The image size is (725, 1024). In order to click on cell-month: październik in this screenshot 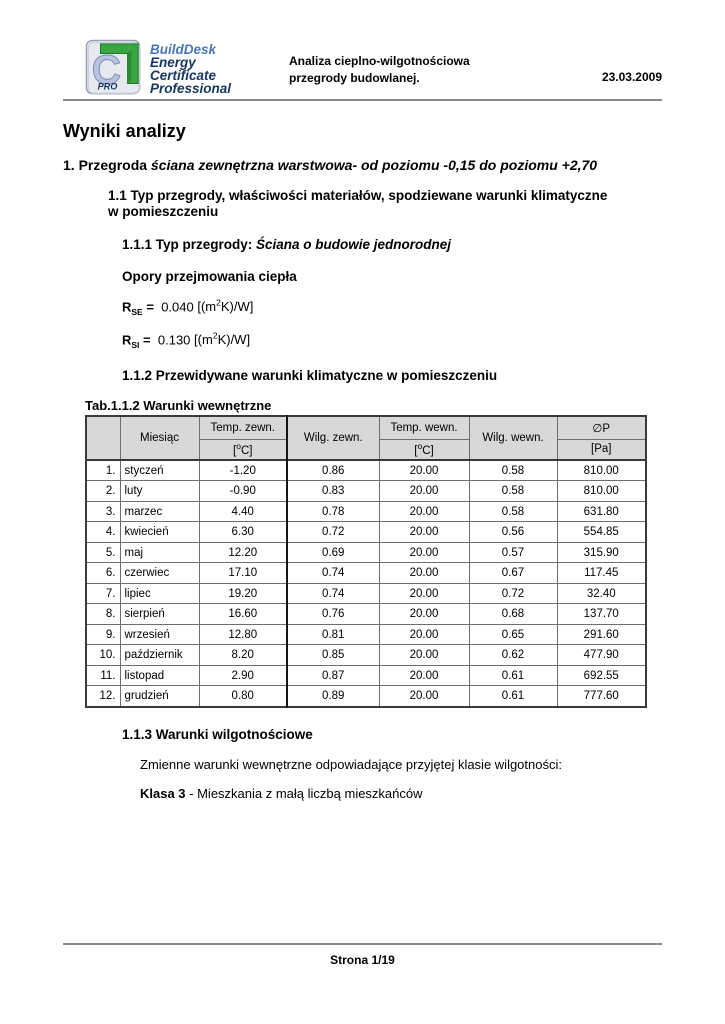, I will do `click(159, 655)`.